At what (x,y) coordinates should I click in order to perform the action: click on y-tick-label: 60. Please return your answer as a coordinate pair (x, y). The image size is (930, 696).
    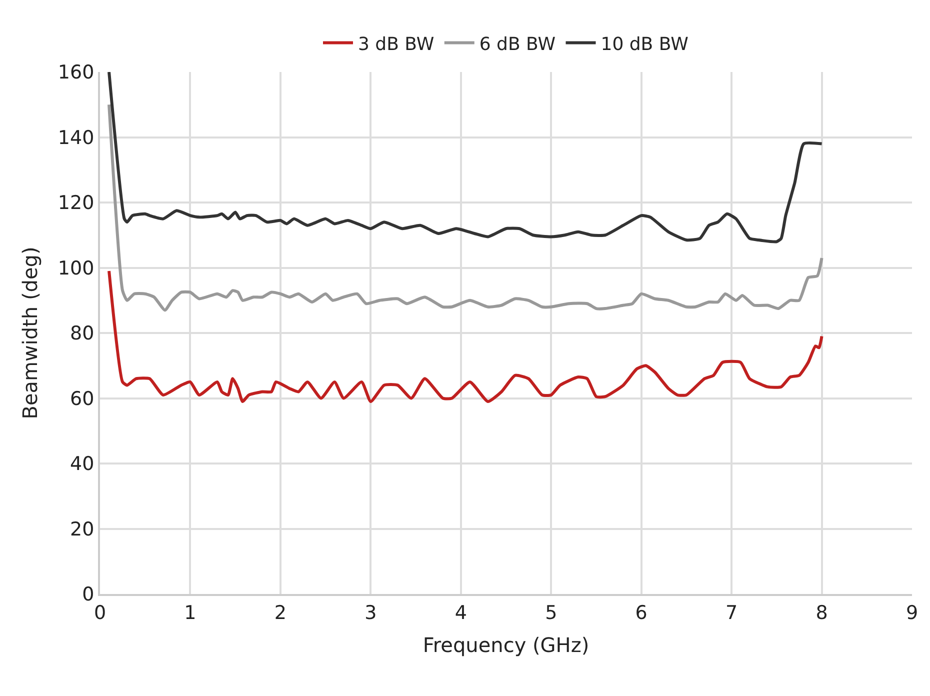
    Looking at the image, I should click on (82, 399).